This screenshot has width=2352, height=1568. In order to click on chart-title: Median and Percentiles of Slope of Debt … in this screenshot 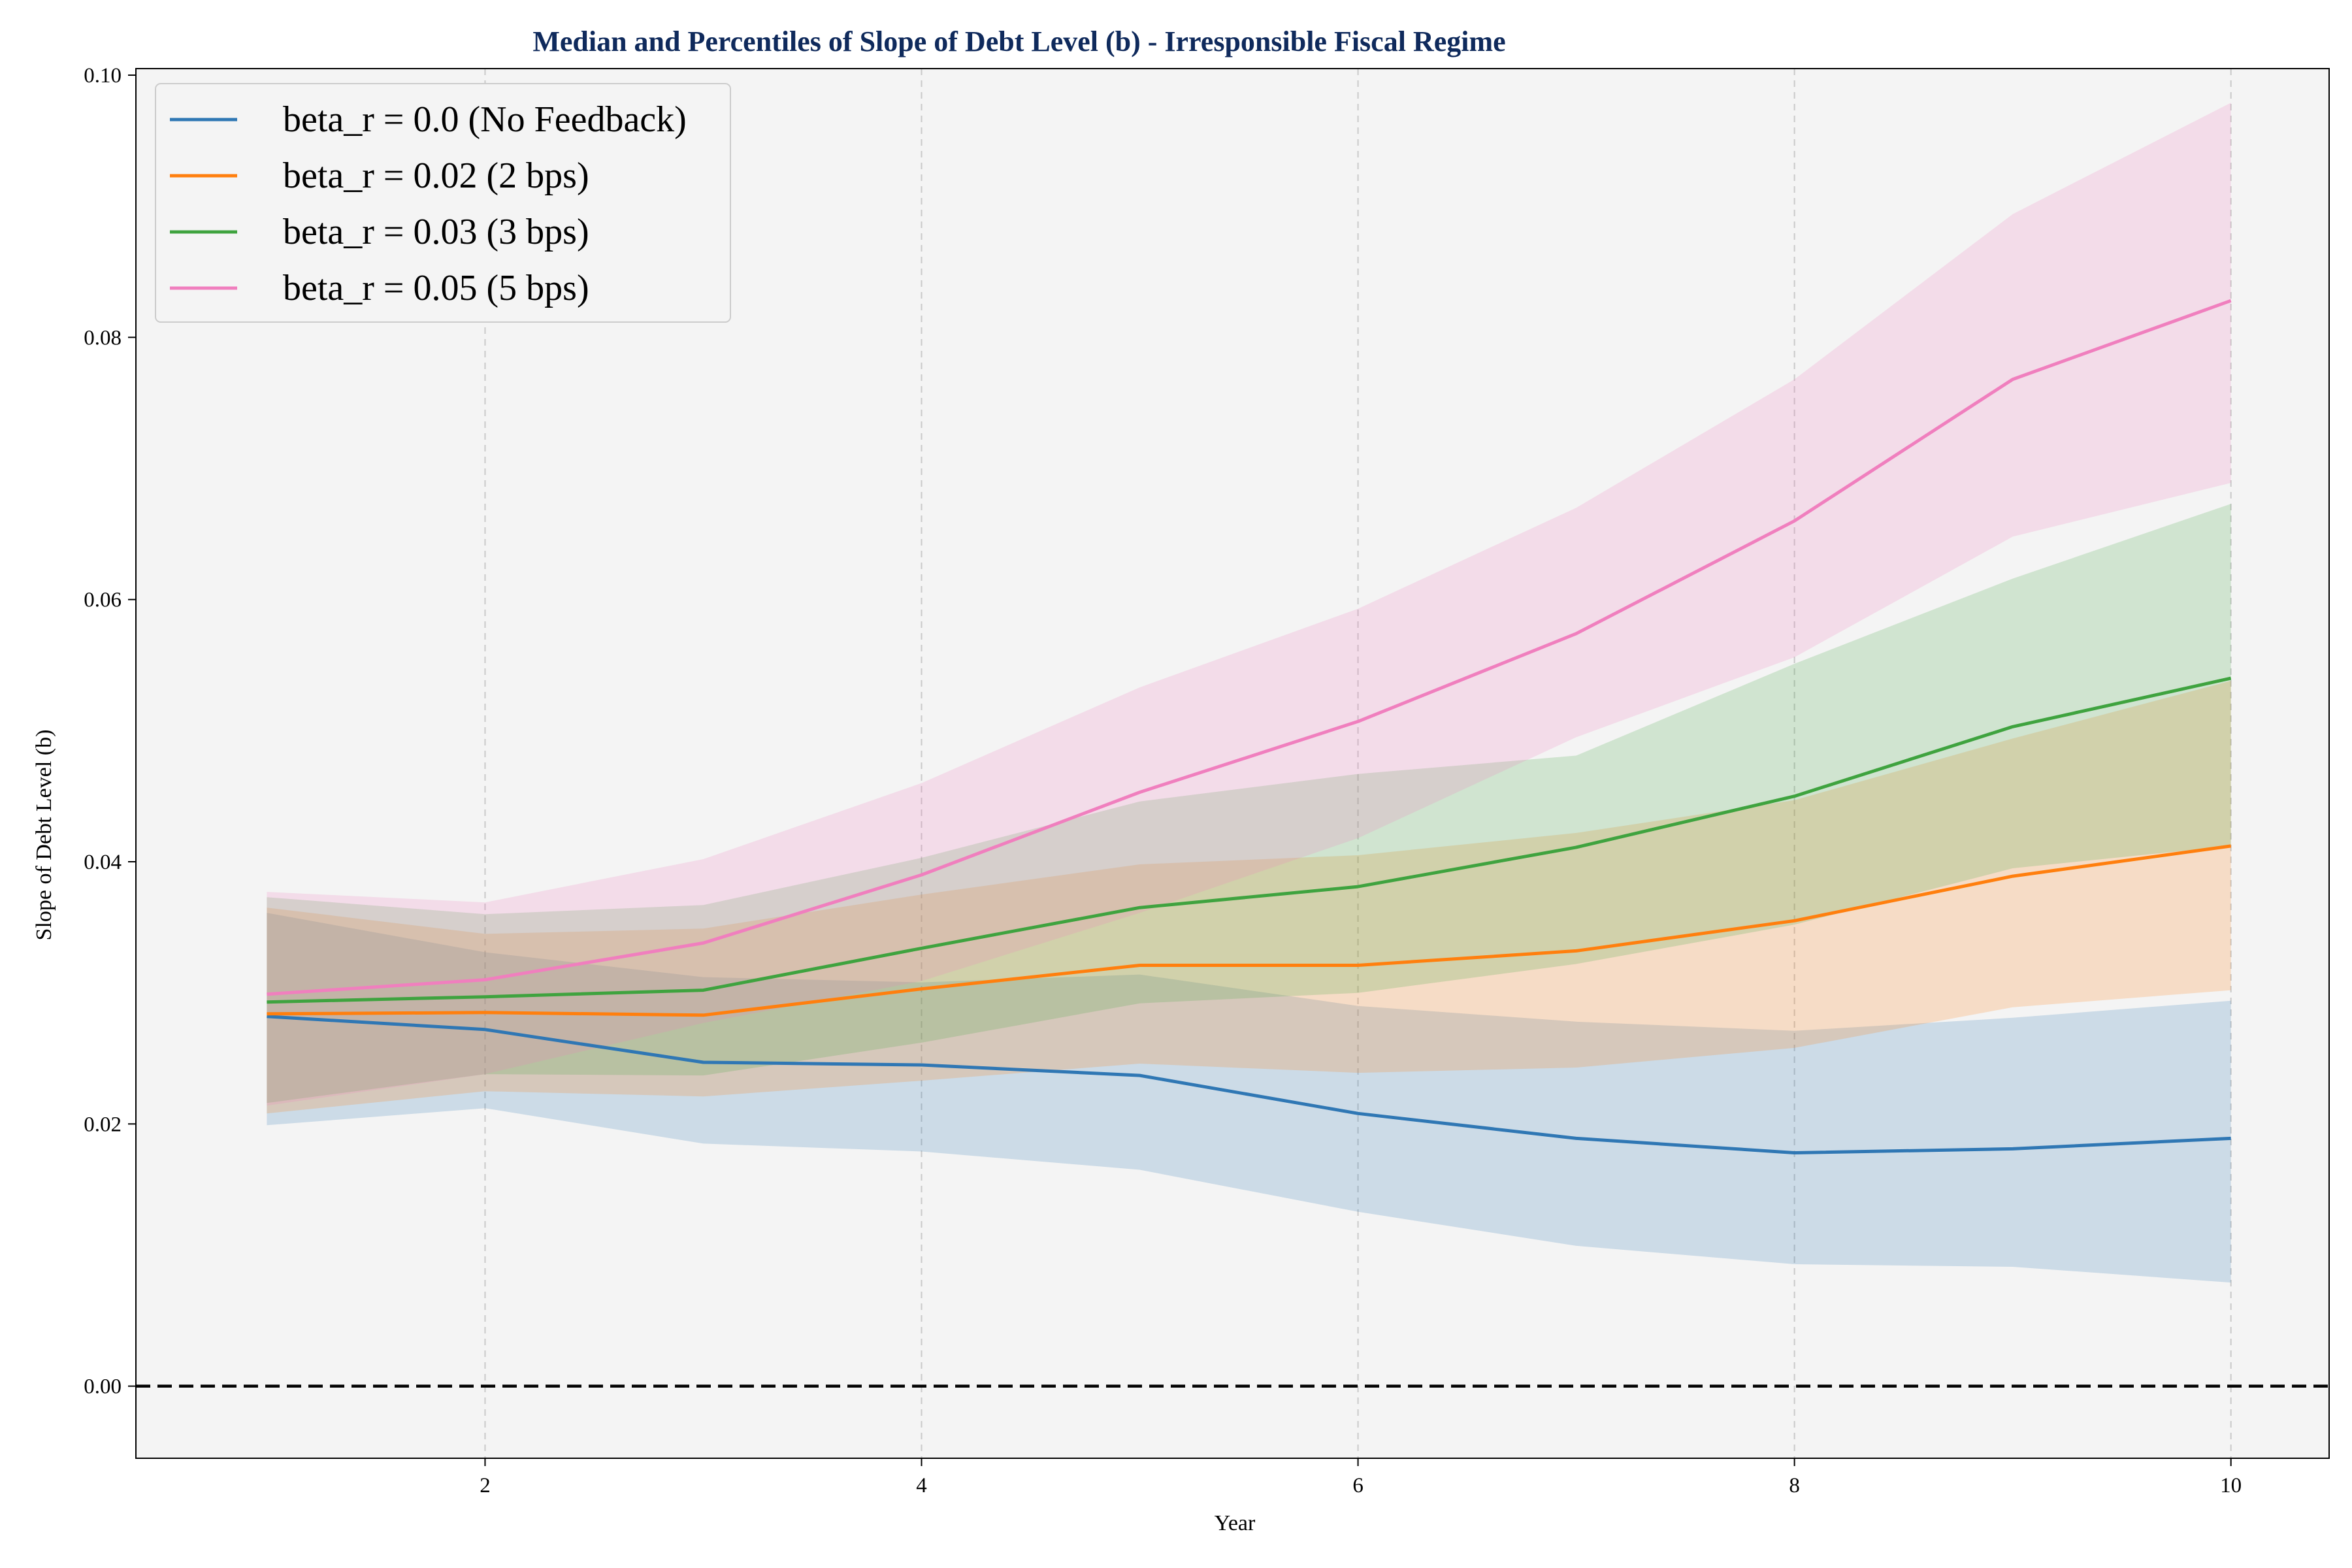, I will do `click(1018, 41)`.